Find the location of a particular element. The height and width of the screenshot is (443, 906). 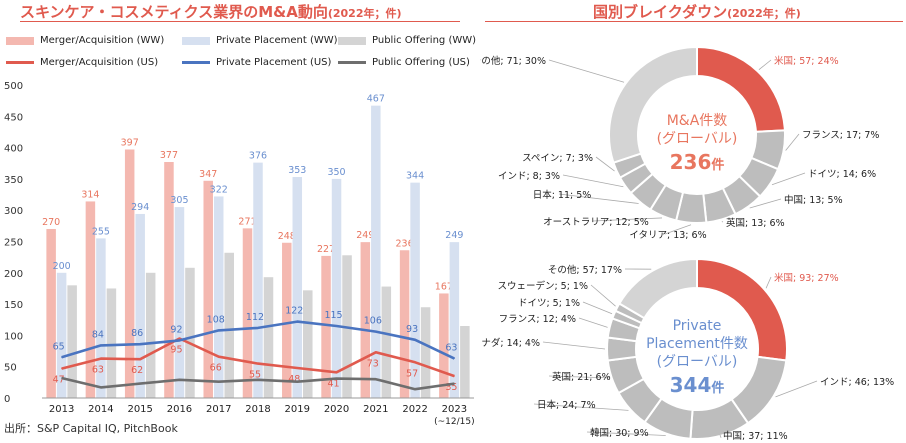

legend-label: Public Offering (WW) is located at coordinates (424, 40).